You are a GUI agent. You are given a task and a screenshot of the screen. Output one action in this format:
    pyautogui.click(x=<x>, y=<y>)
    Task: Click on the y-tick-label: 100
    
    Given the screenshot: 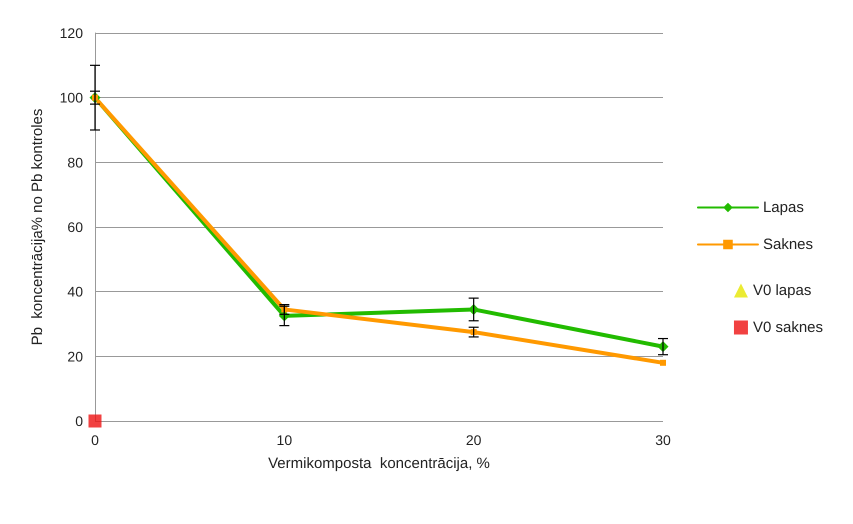 What is the action you would take?
    pyautogui.click(x=72, y=98)
    